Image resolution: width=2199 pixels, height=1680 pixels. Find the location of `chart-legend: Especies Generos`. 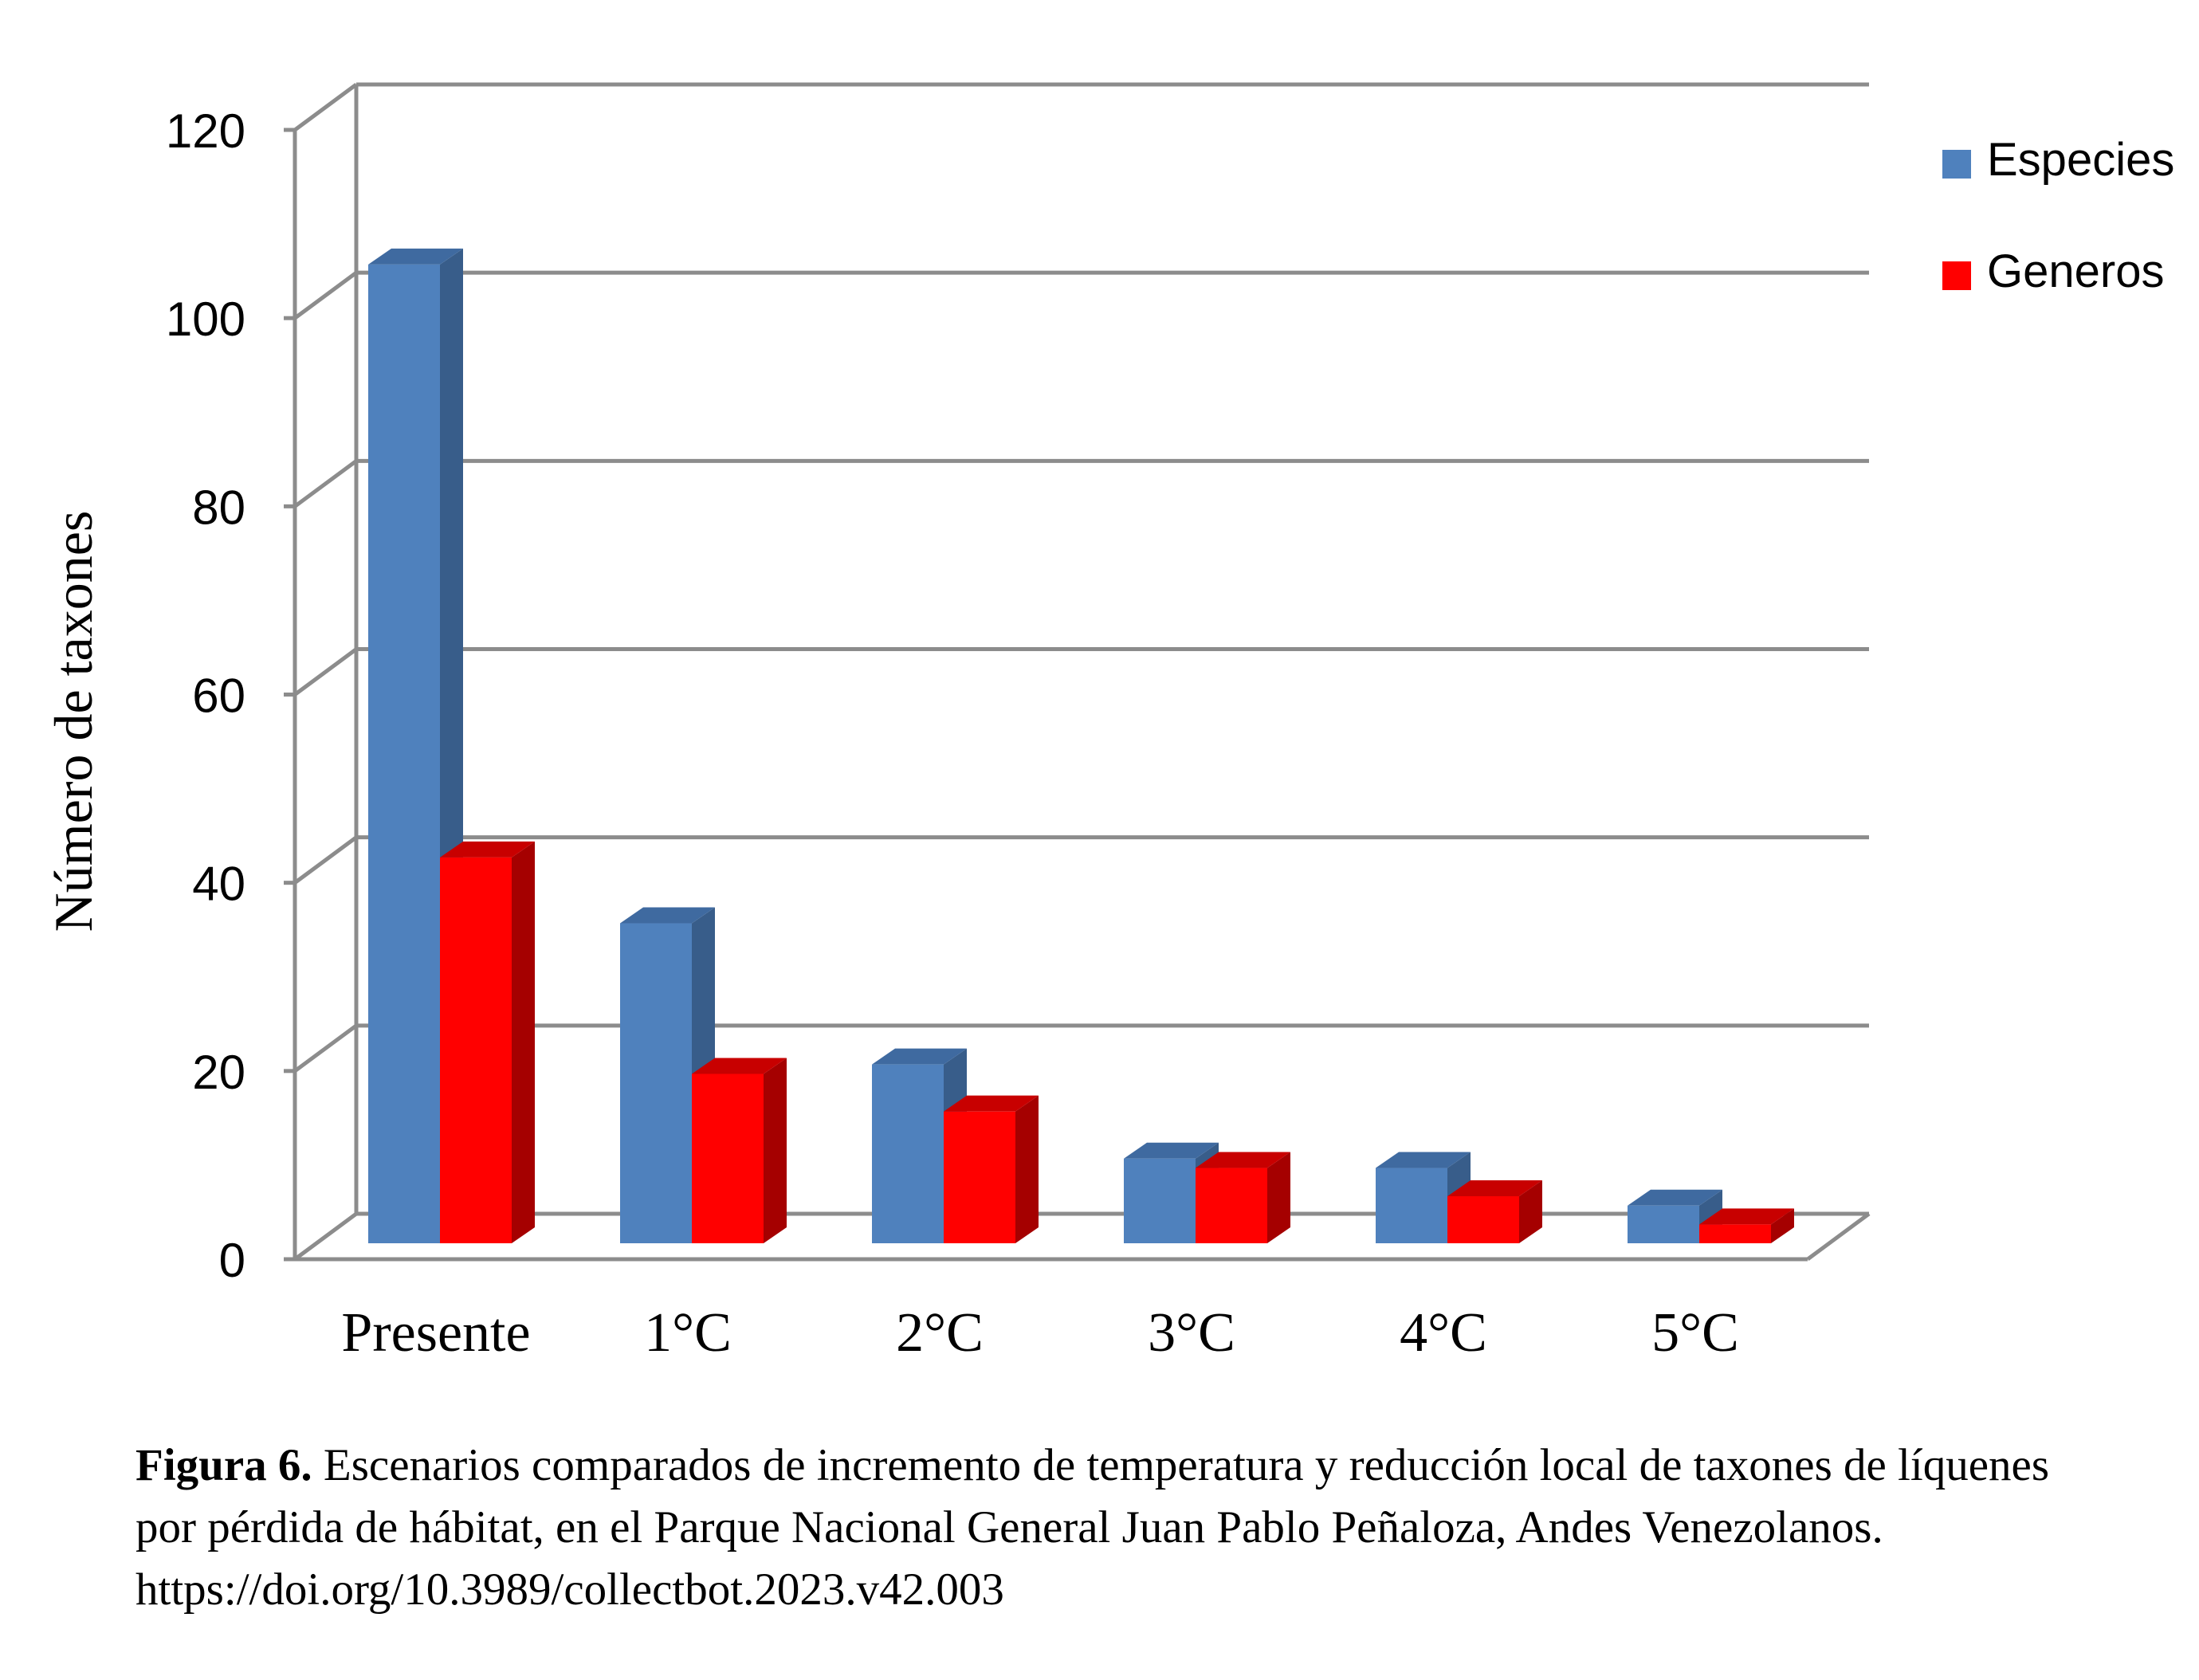

chart-legend: Especies Generos is located at coordinates (2058, 216).